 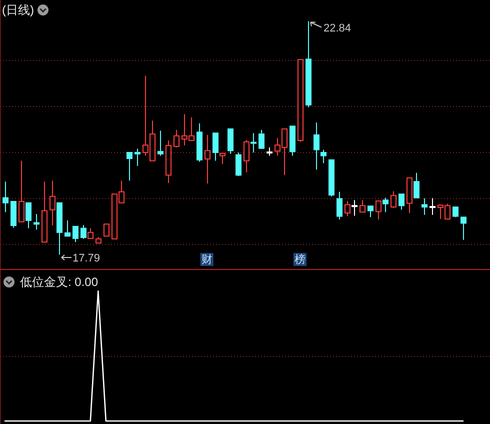 What do you see at coordinates (86, 258) in the screenshot?
I see `annotation: 17.79` at bounding box center [86, 258].